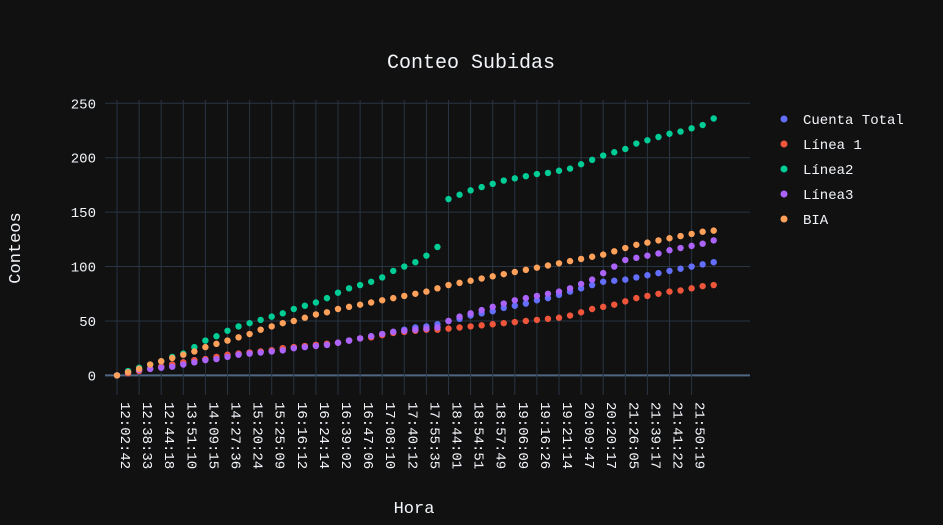 The width and height of the screenshot is (943, 525). Describe the element at coordinates (83, 160) in the screenshot. I see `y-tick-label: 200` at that location.